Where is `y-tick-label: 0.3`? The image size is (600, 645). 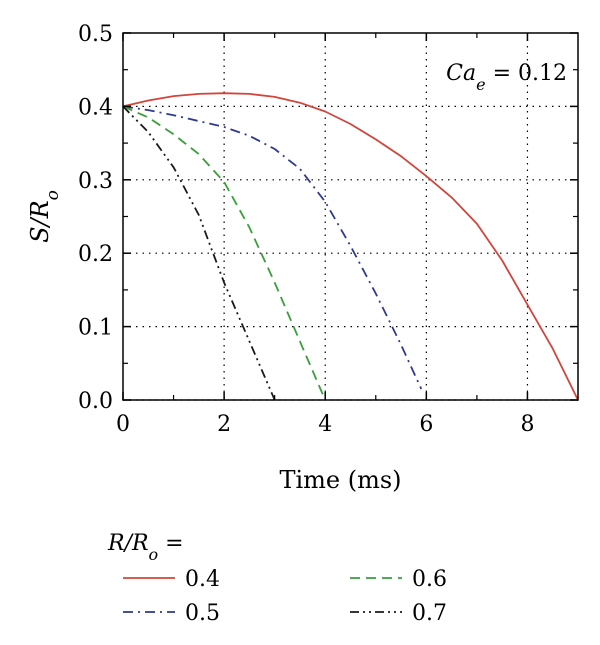
y-tick-label: 0.3 is located at coordinates (95, 181).